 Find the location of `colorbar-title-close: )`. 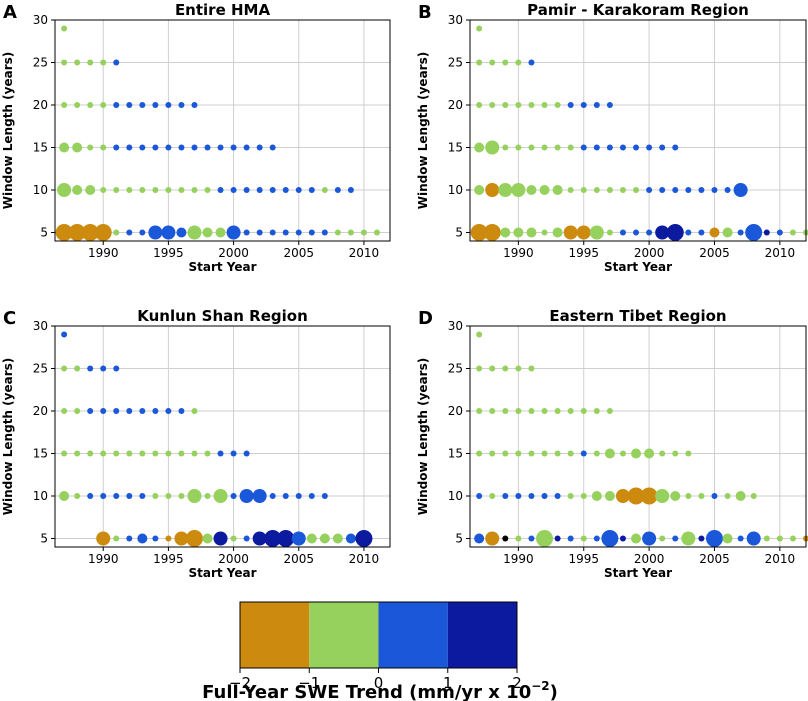

colorbar-title-close: ) is located at coordinates (554, 691).